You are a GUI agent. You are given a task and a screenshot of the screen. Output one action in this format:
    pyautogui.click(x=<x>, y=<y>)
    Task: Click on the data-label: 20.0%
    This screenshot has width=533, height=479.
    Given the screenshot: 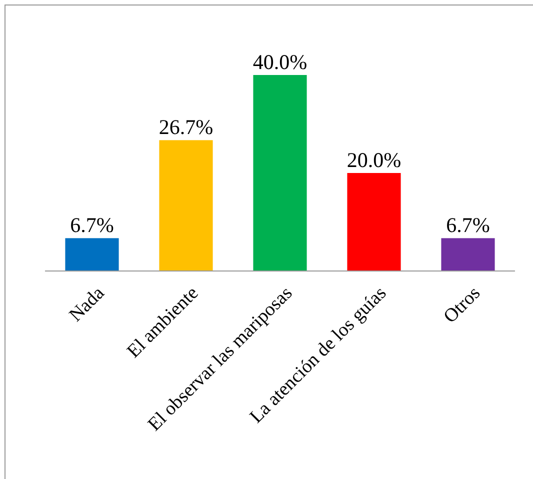 What is the action you would take?
    pyautogui.click(x=374, y=160)
    